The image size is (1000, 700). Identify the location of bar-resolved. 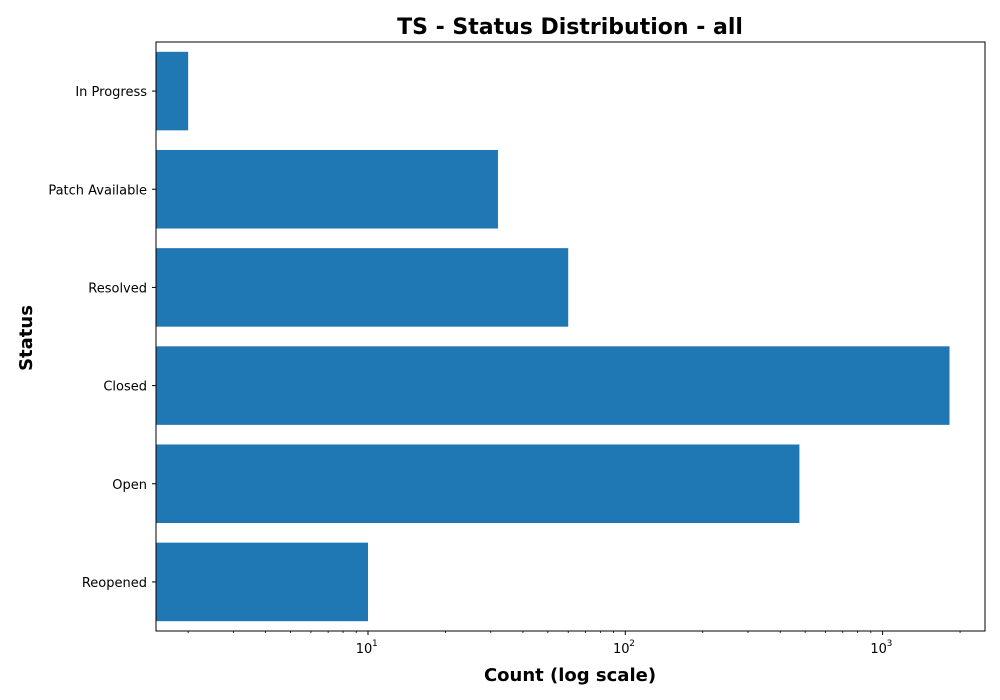
(362, 287).